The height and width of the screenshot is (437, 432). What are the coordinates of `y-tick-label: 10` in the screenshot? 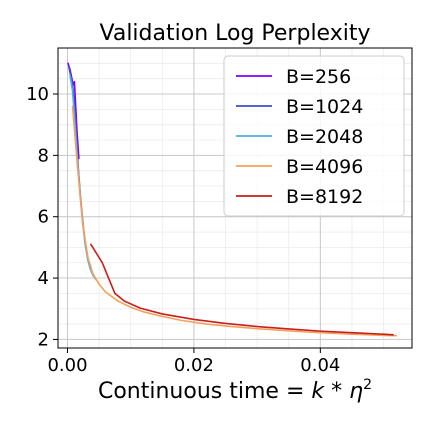 It's located at (37, 94).